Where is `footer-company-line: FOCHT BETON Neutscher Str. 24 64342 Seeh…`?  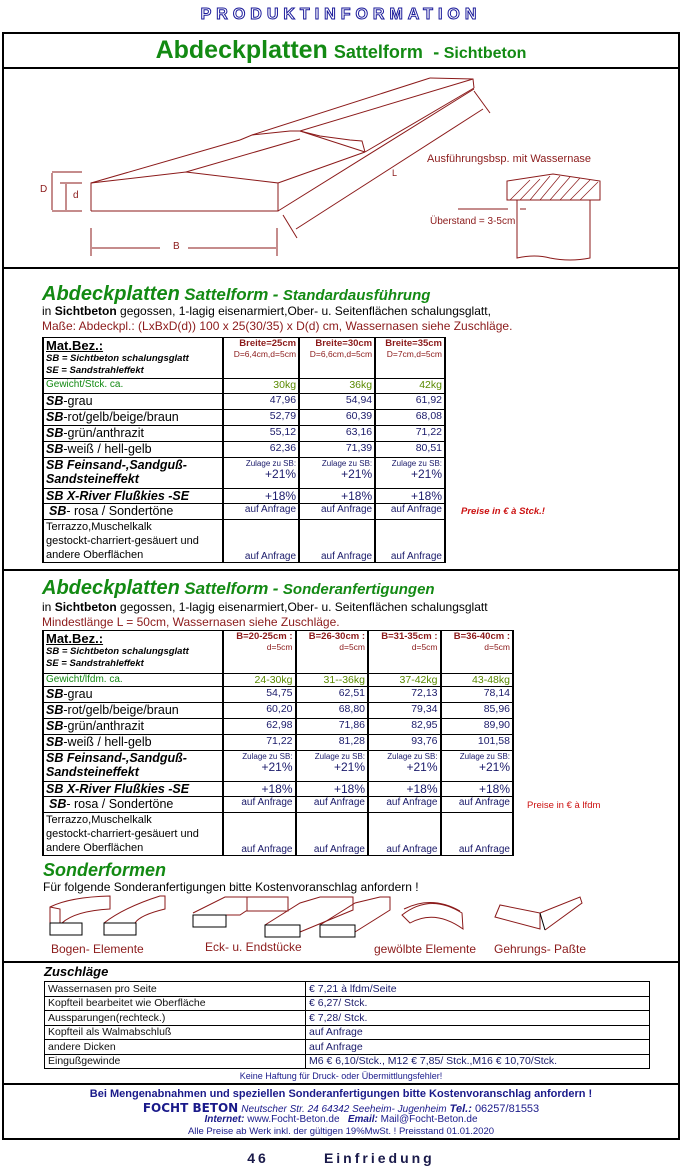 footer-company-line: FOCHT BETON Neutscher Str. 24 64342 Seeh… is located at coordinates (341, 1108).